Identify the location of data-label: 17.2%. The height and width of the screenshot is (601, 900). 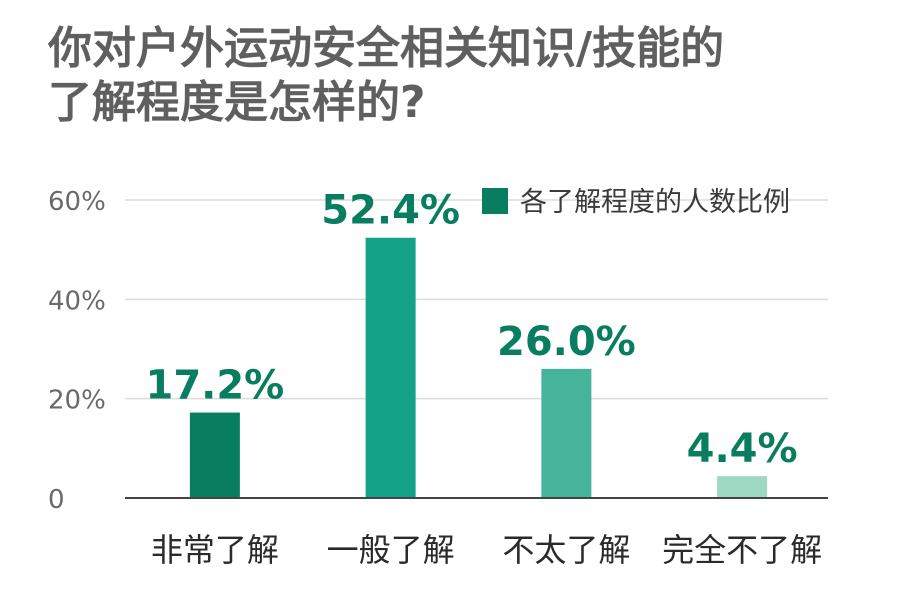
(214, 386).